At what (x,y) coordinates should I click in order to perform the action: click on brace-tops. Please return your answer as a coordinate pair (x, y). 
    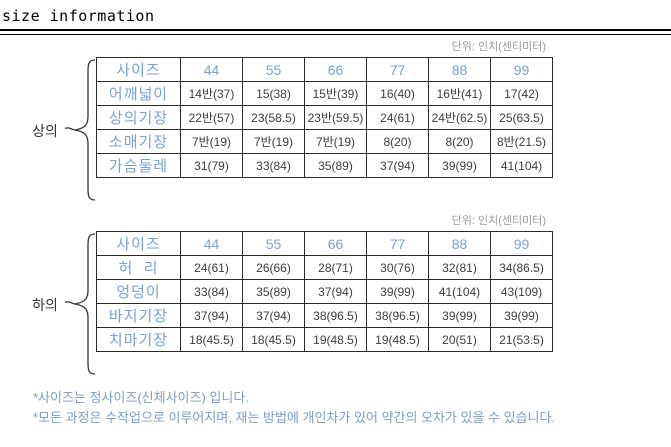
    Looking at the image, I should click on (80, 130).